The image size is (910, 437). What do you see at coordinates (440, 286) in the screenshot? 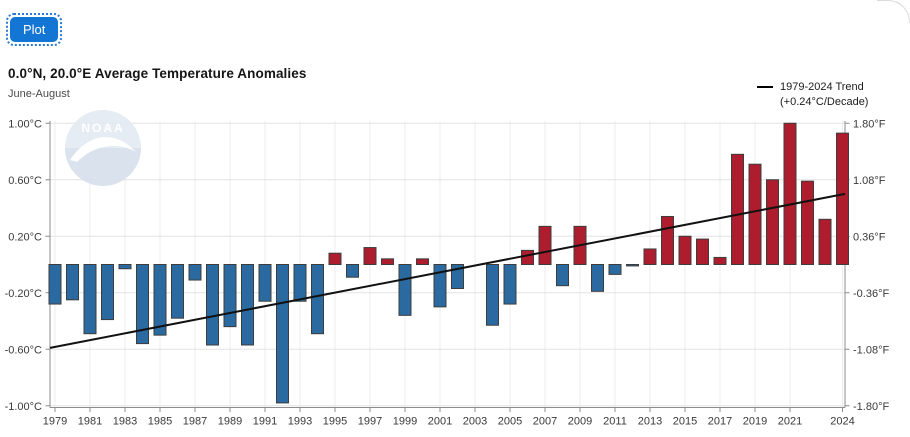
I see `bar-2001` at bounding box center [440, 286].